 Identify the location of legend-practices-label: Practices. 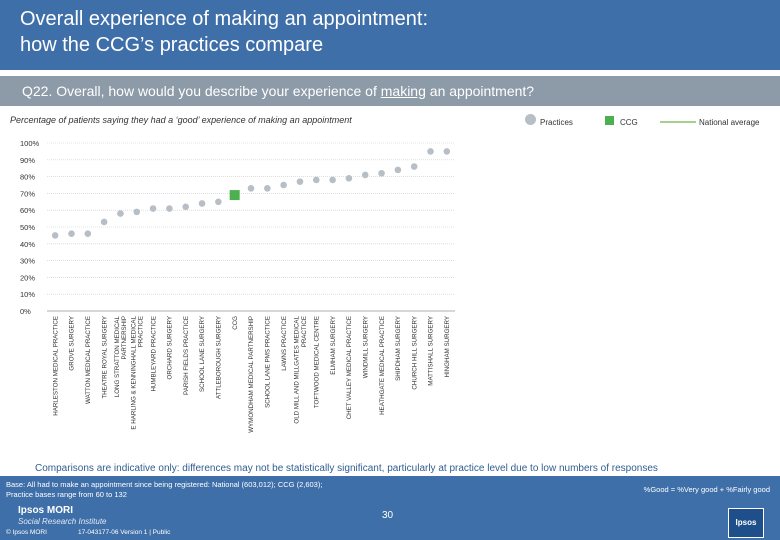
(556, 122).